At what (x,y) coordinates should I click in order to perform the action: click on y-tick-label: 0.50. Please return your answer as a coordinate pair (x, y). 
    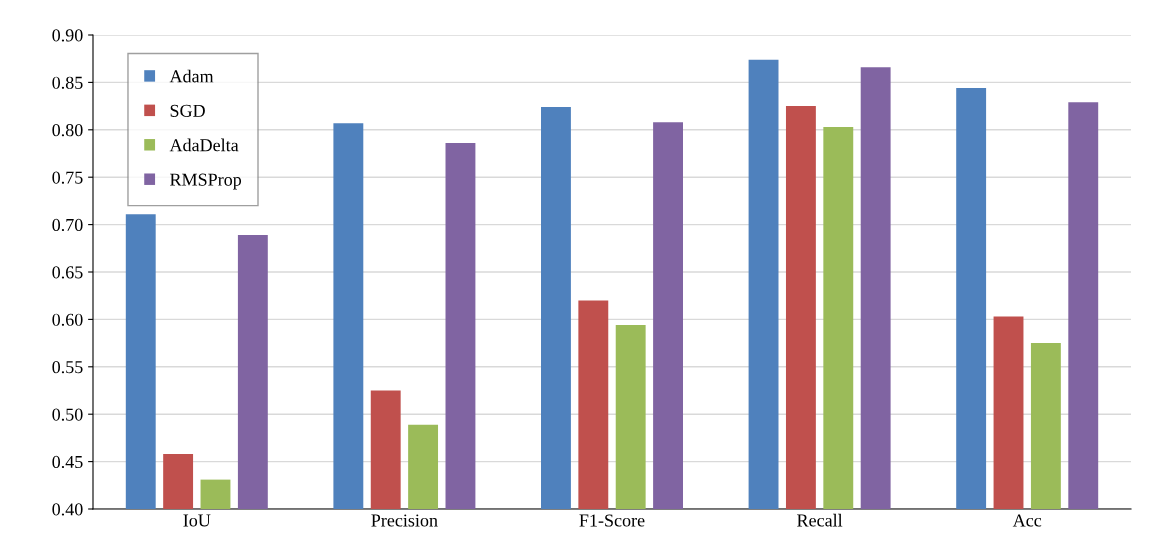
    Looking at the image, I should click on (67, 414).